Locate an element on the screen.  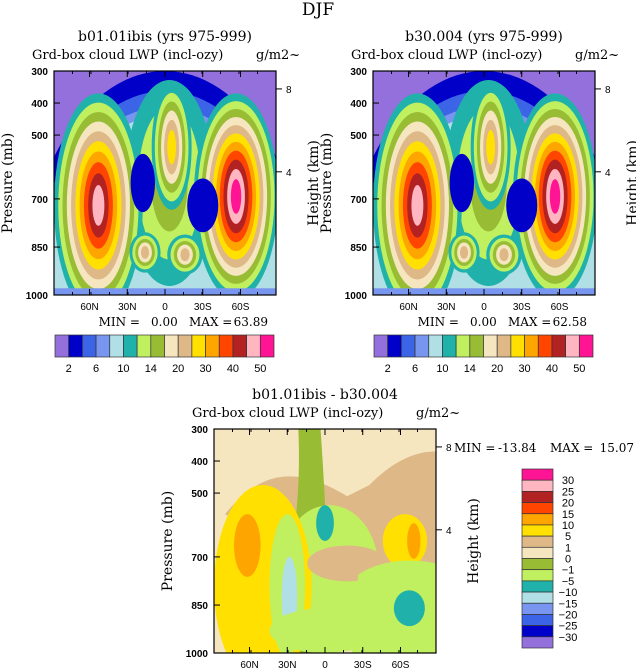
x-tick-label: 0 is located at coordinates (165, 307).